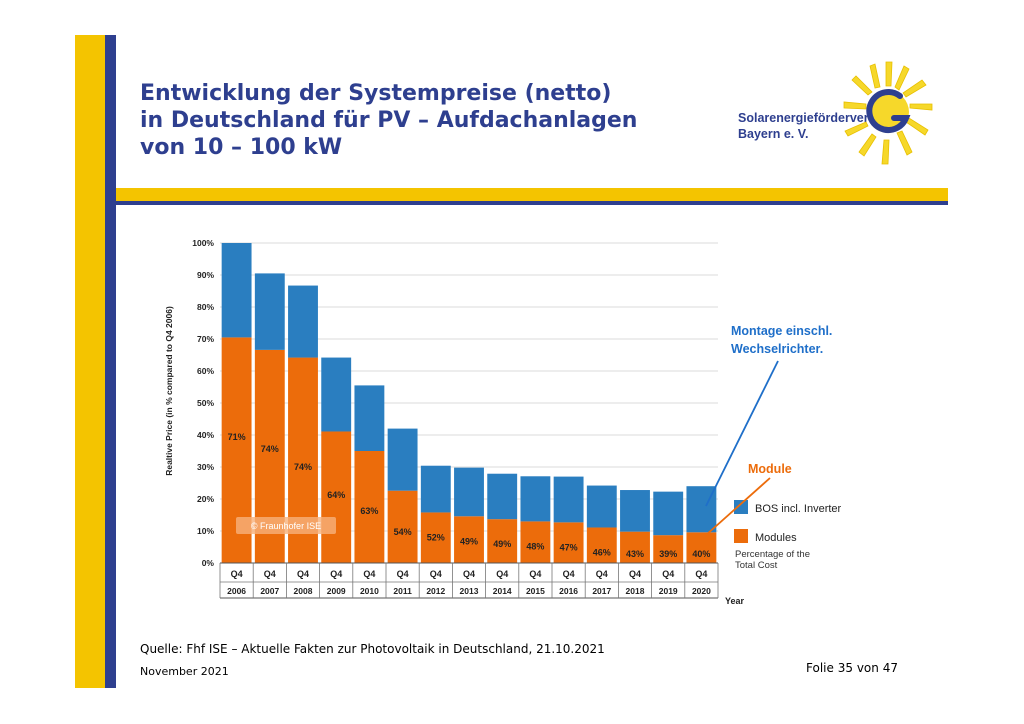  Describe the element at coordinates (205, 403) in the screenshot. I see `y-tick-label: 50%` at that location.